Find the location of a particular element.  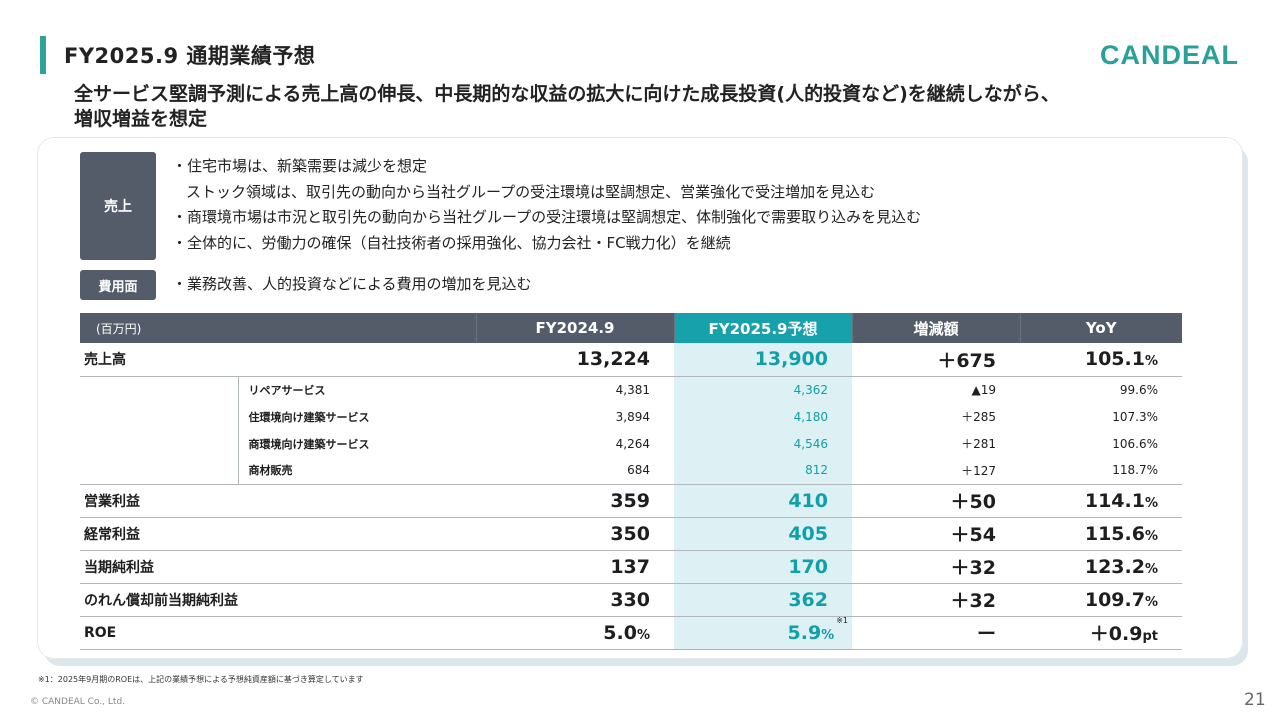

sales-tag: 売上 is located at coordinates (118, 206).